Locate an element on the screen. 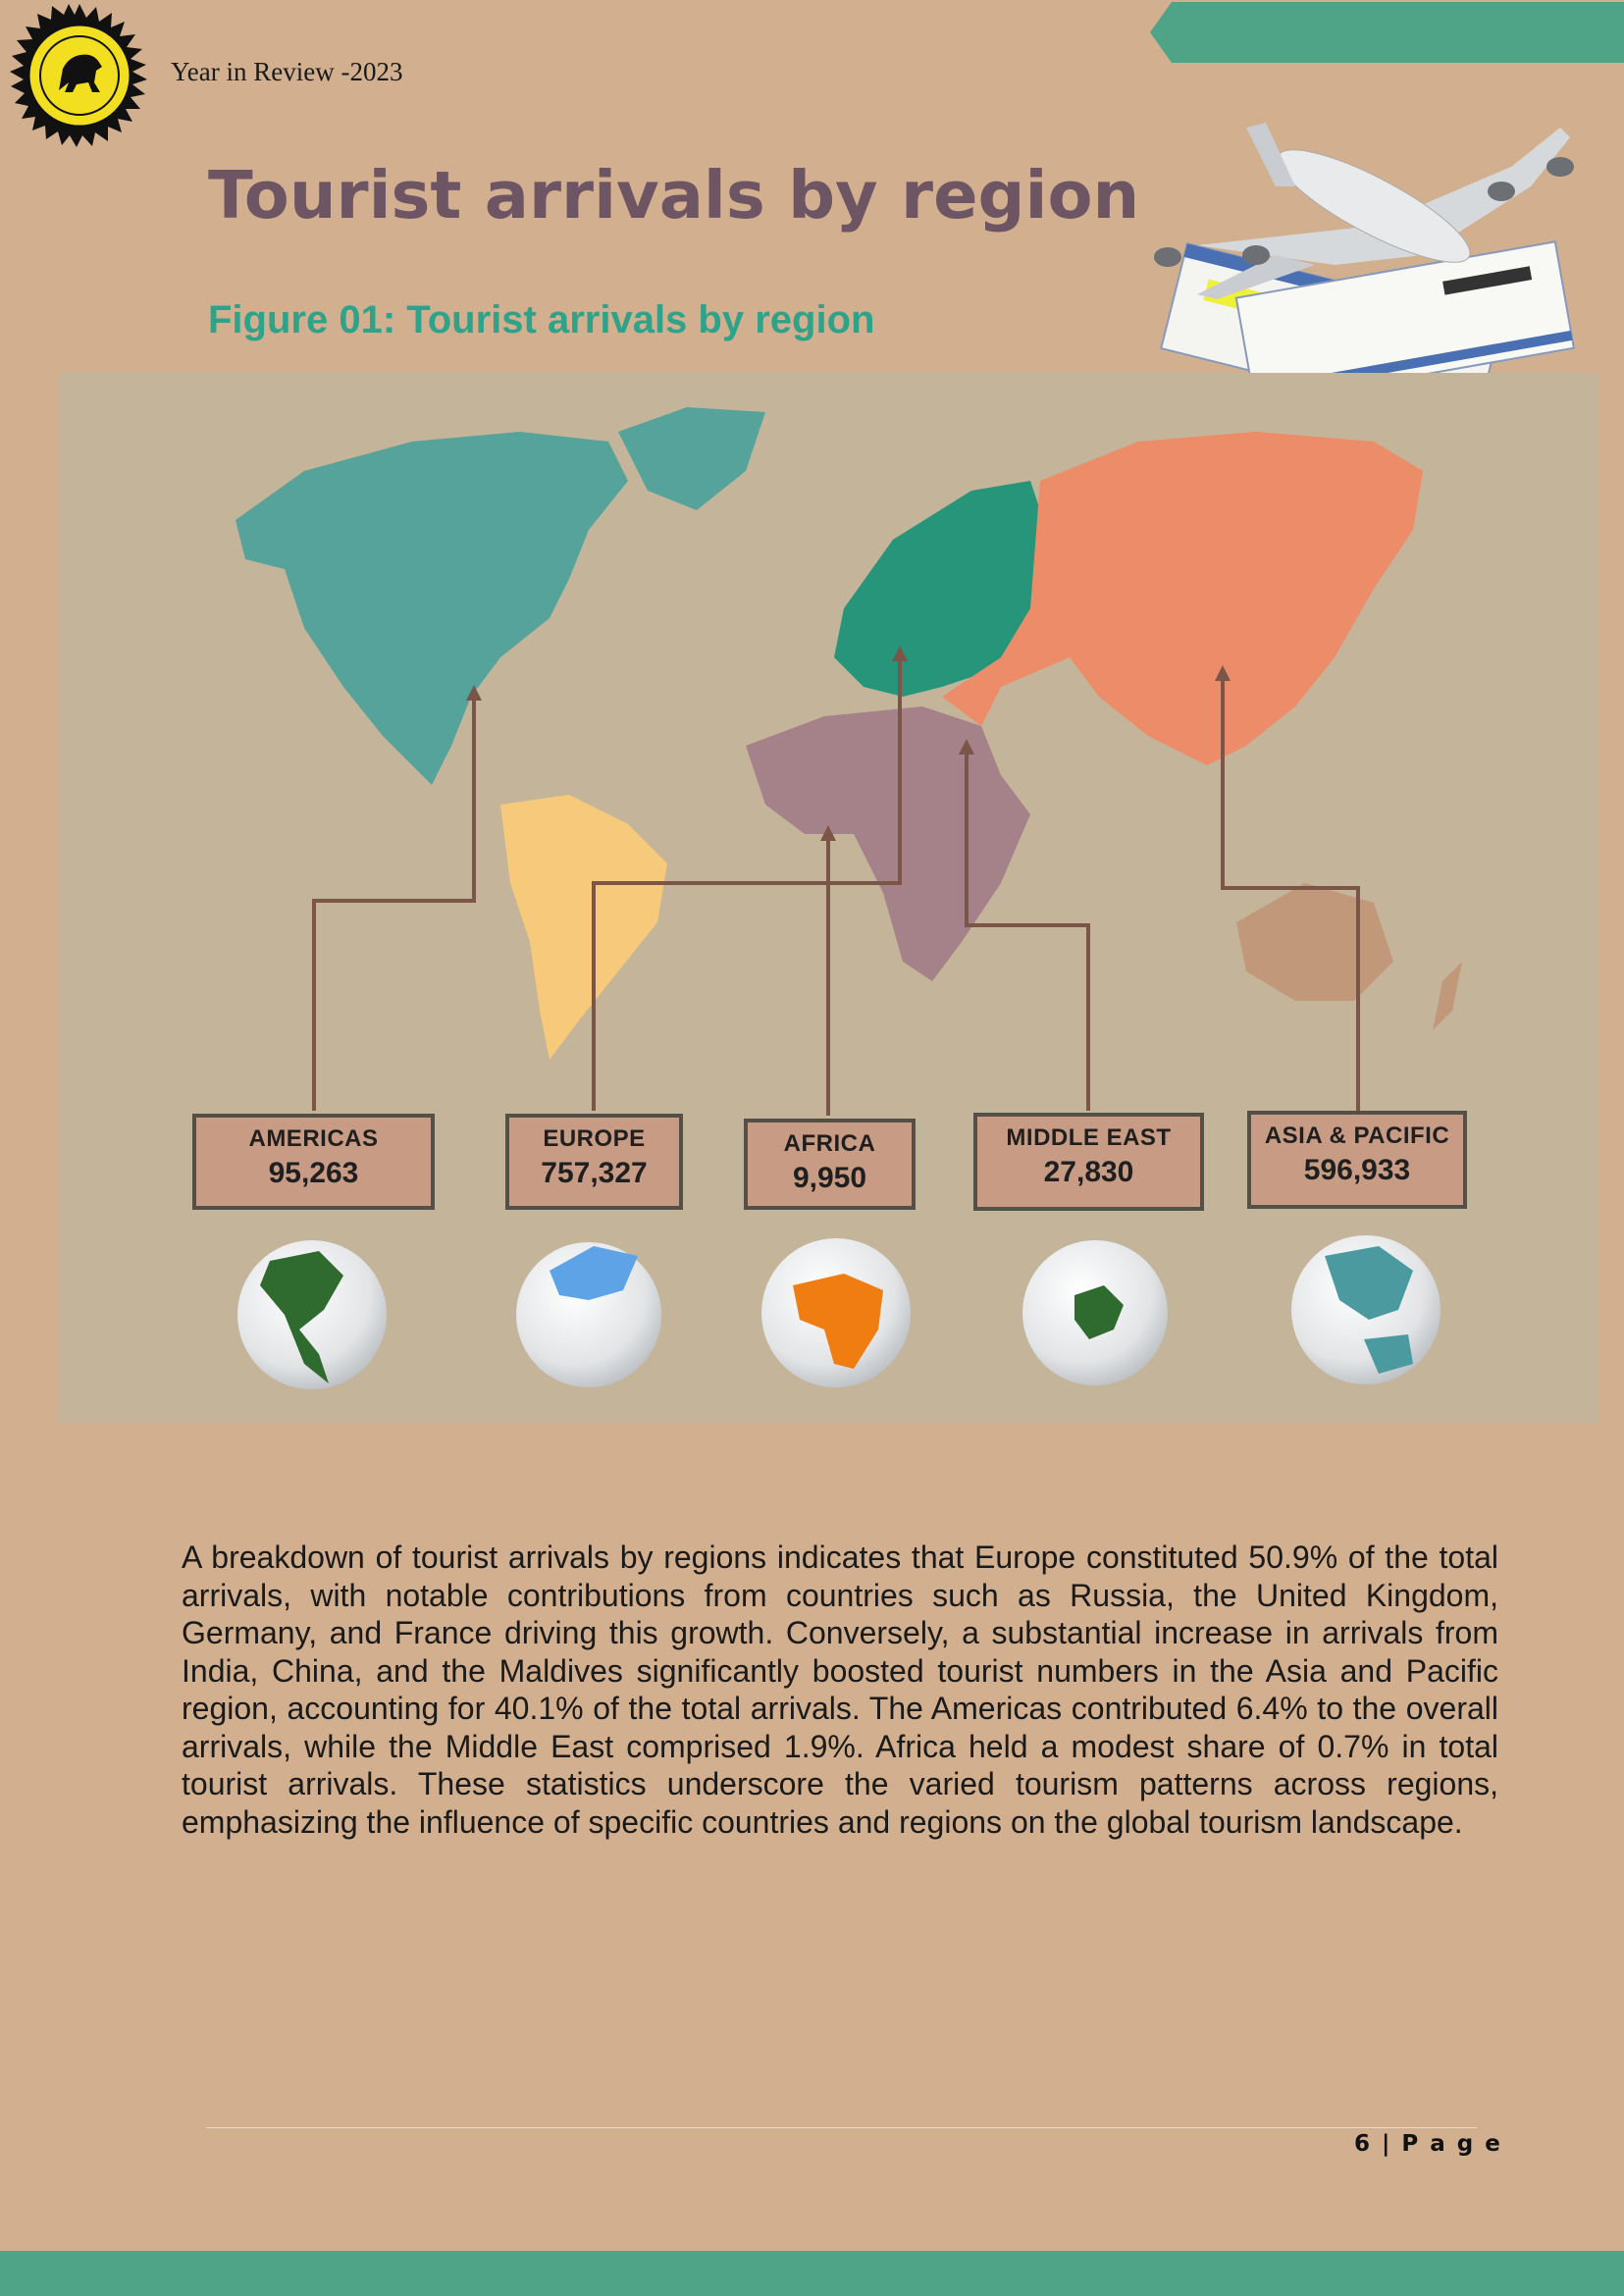  asia-shape is located at coordinates (1182, 598).